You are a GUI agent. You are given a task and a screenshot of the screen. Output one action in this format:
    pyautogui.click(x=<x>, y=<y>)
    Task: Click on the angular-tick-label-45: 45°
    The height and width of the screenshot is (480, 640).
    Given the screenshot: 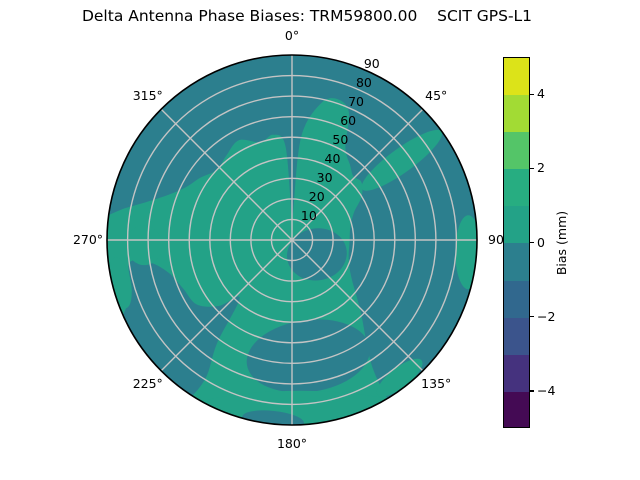 What is the action you would take?
    pyautogui.click(x=436, y=95)
    